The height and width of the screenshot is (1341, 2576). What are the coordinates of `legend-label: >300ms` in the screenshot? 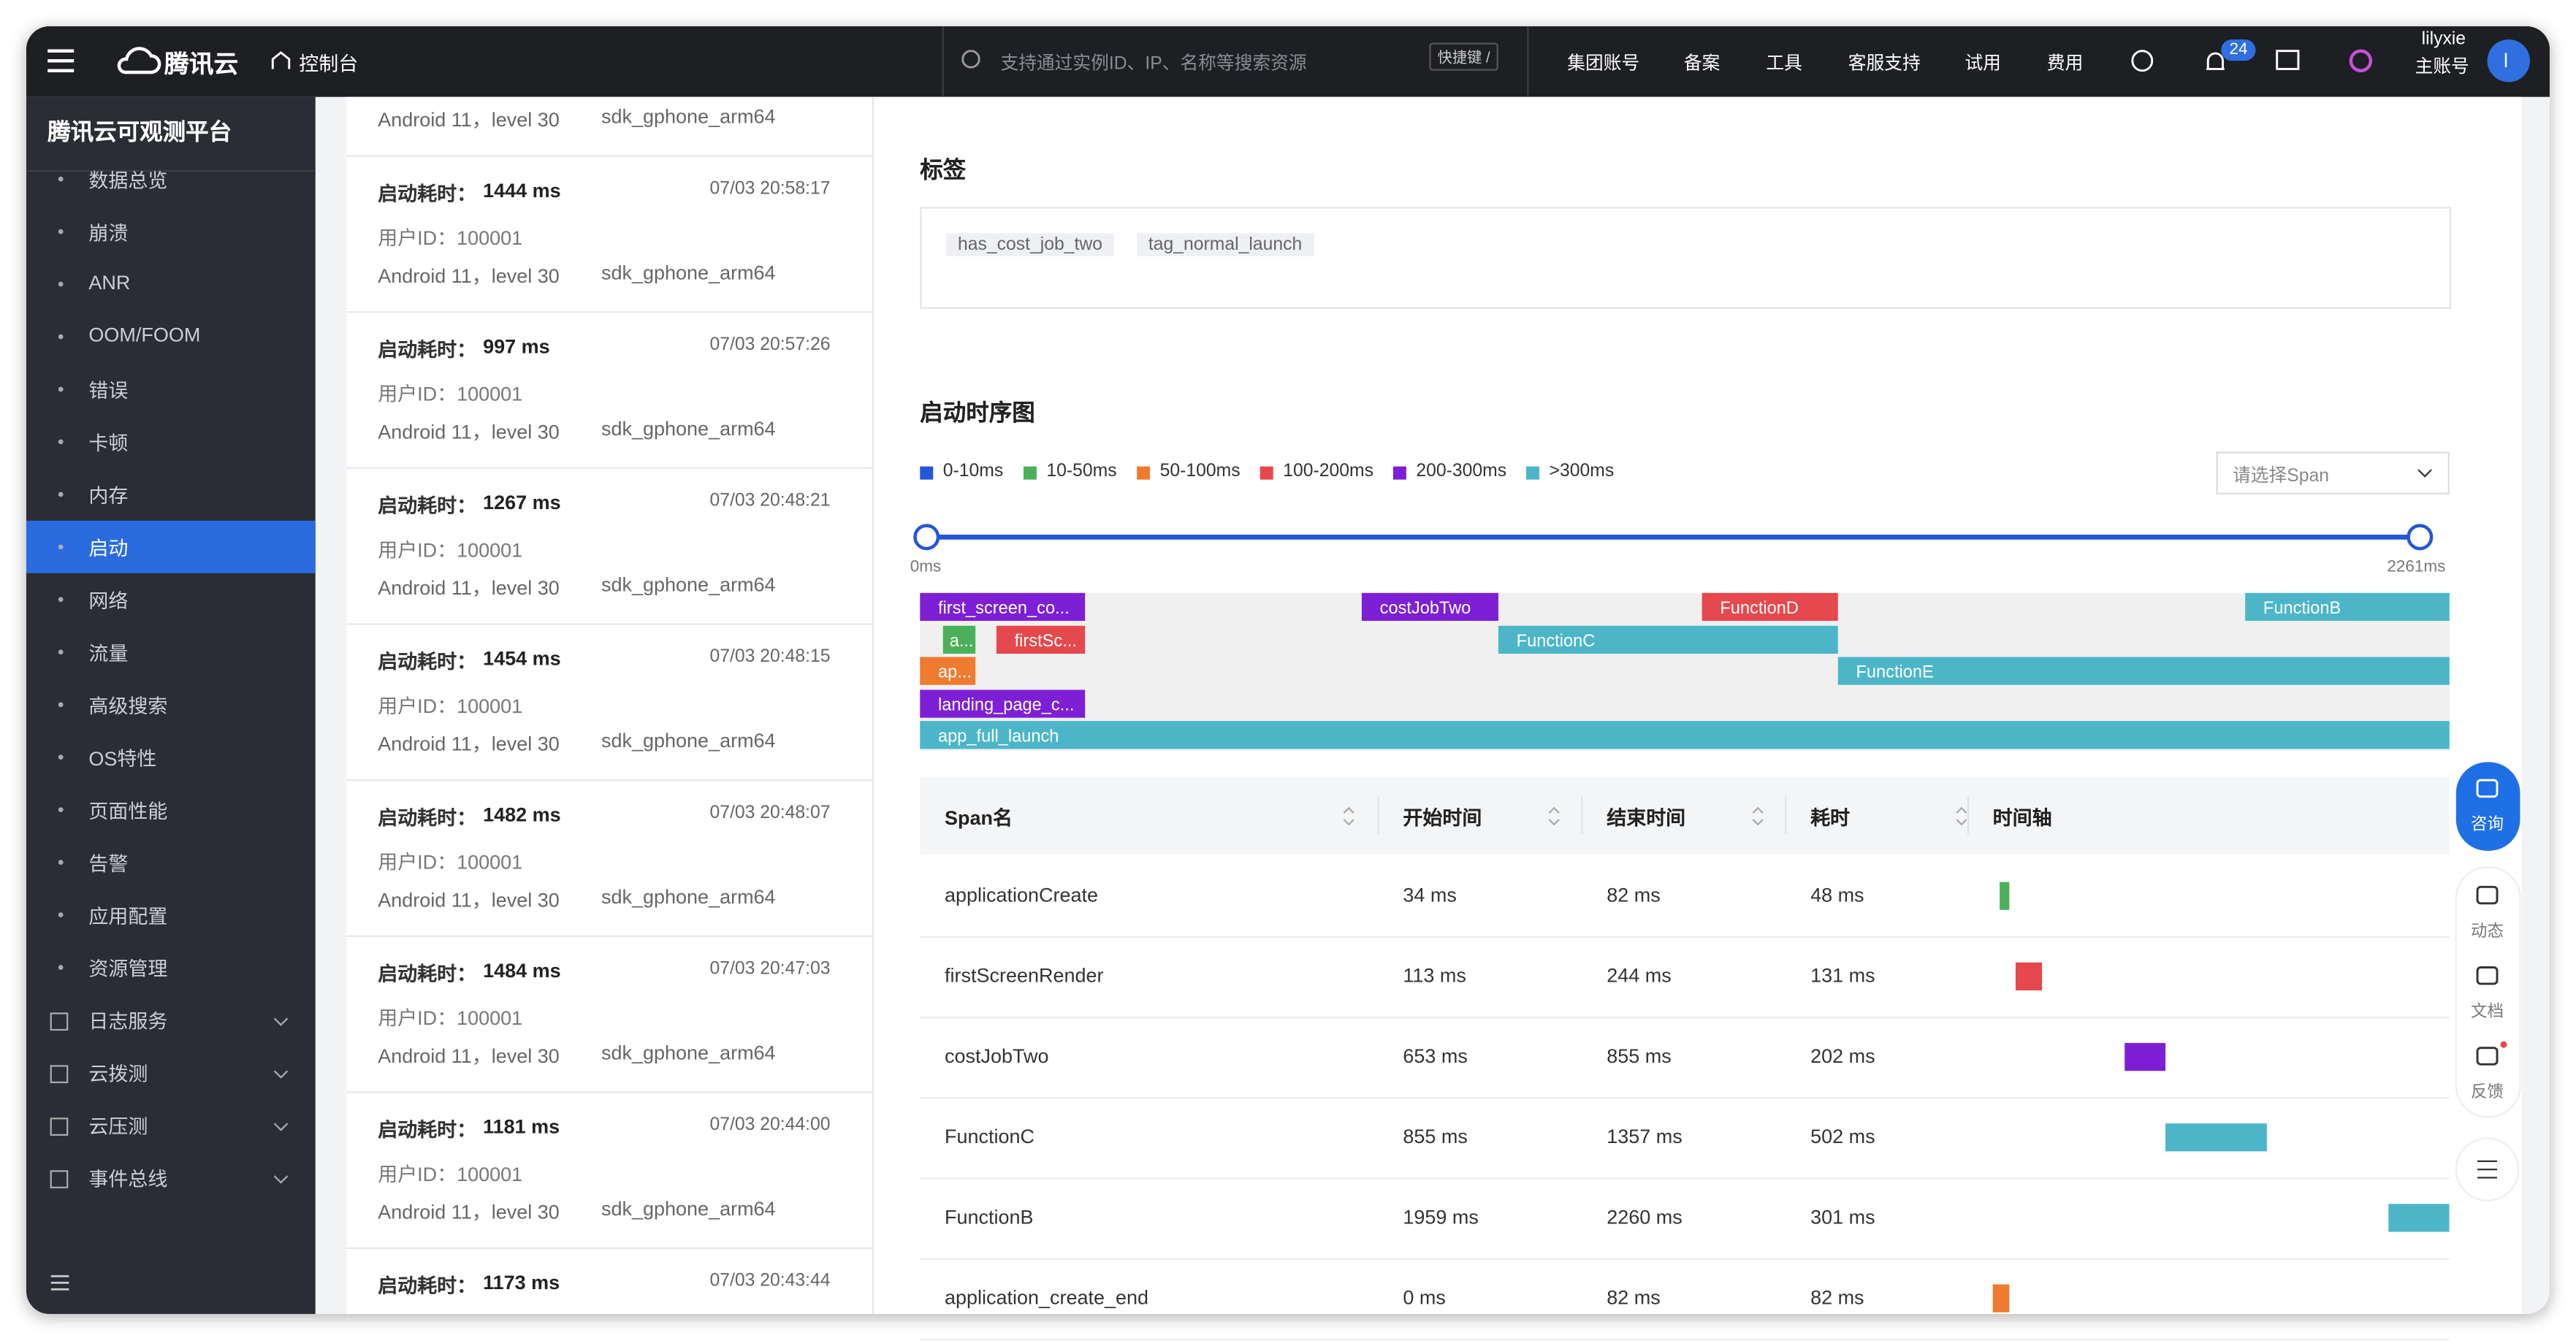 It's located at (1582, 471).